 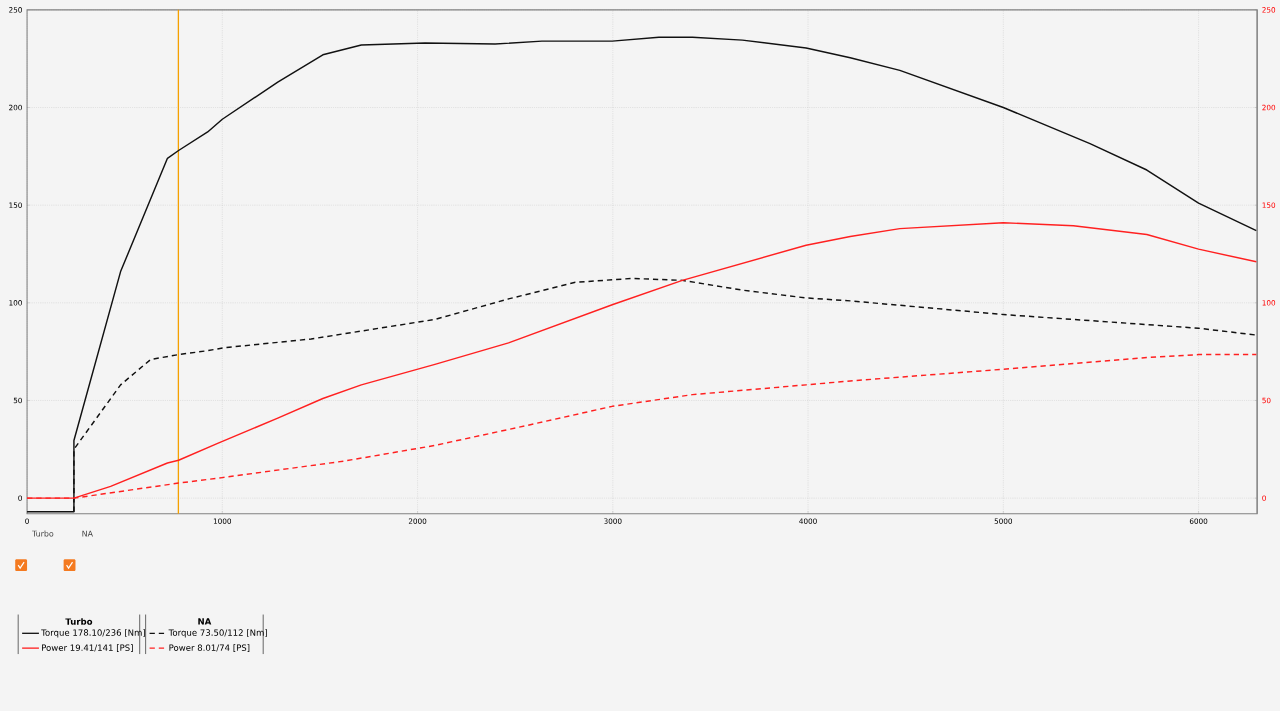 I want to click on text: Turbo, so click(x=79, y=621).